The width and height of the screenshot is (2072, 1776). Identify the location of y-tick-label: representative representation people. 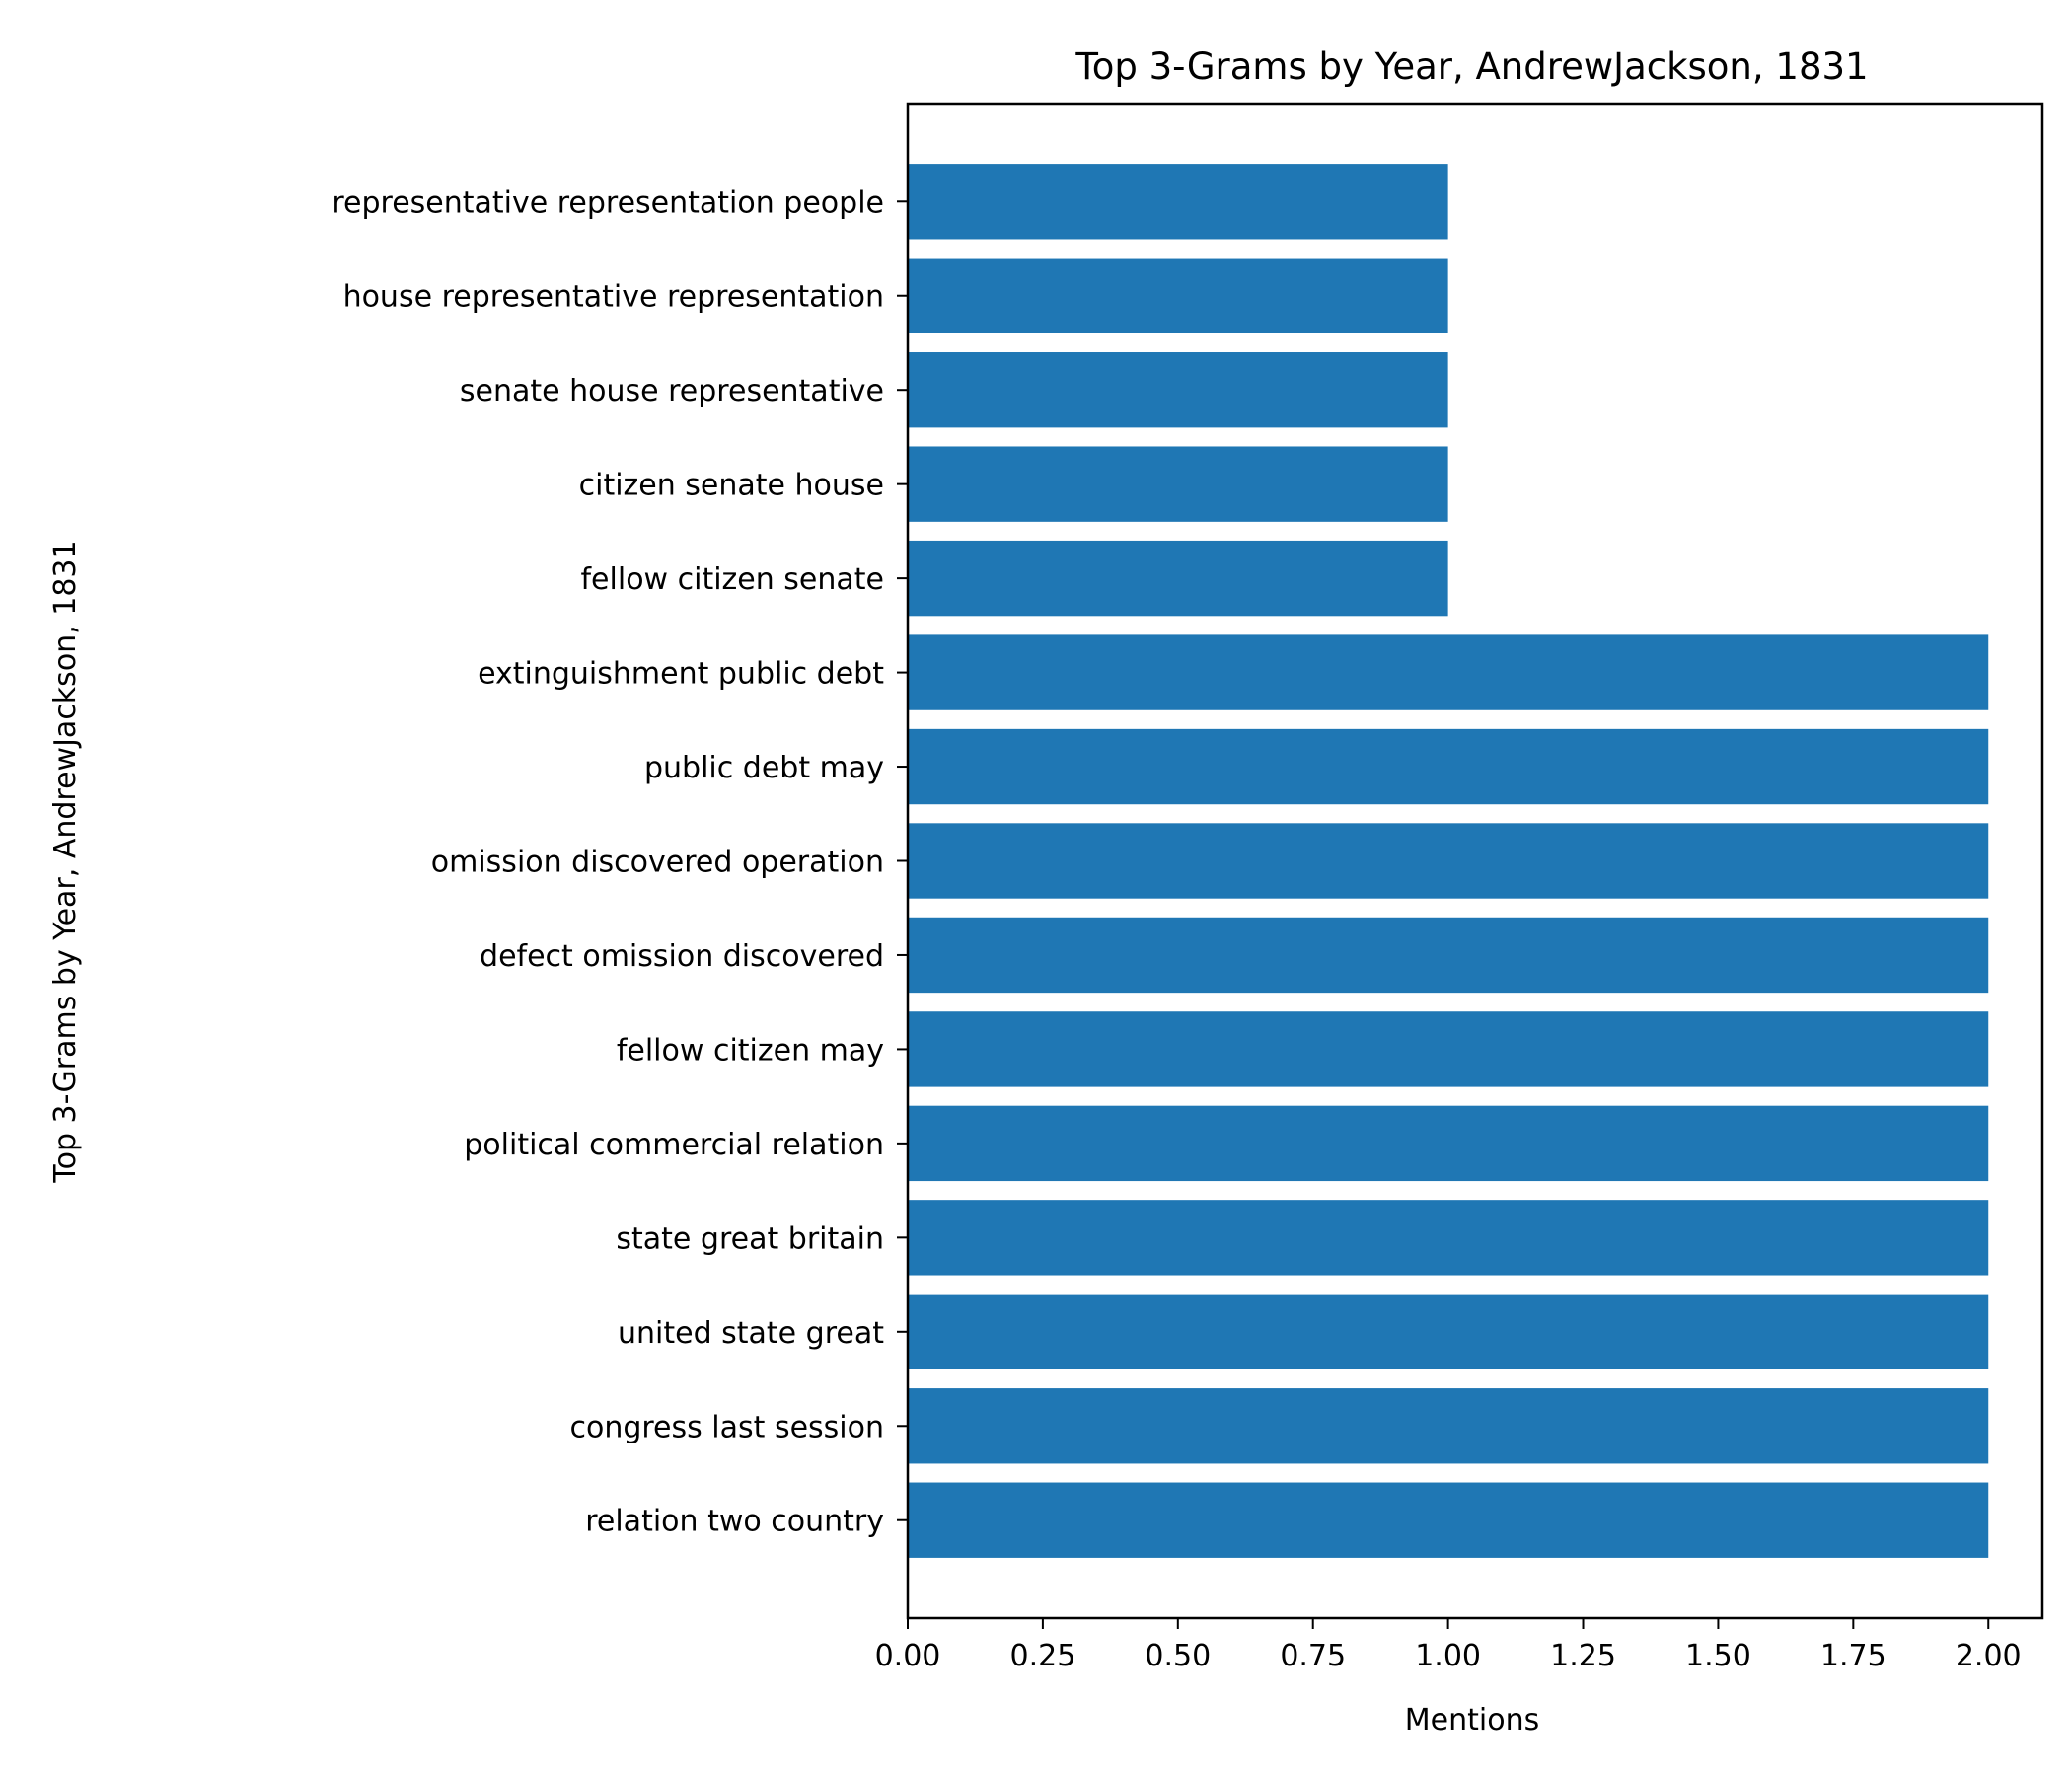
(608, 203).